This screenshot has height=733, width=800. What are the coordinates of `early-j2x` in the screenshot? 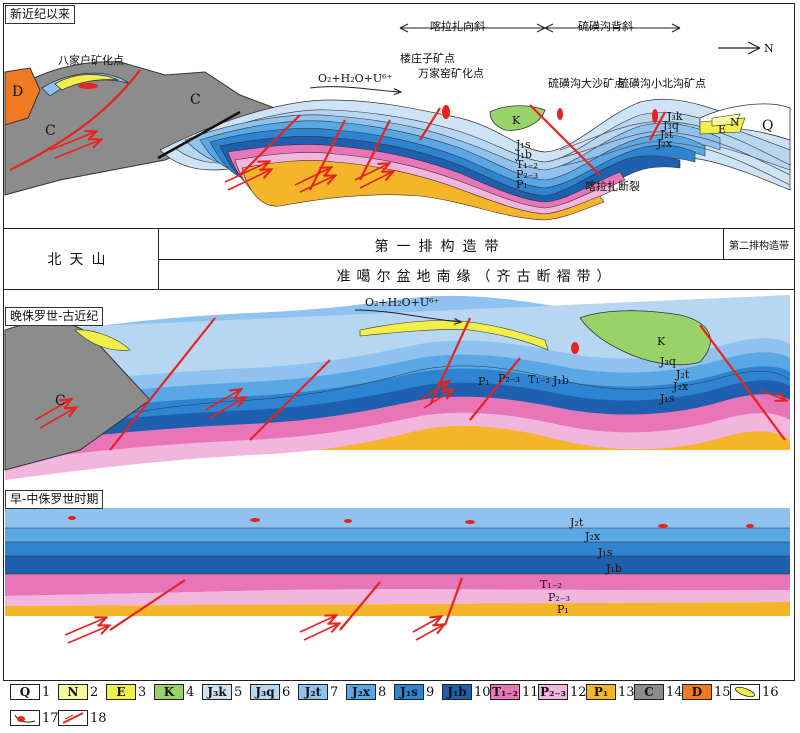 It's located at (397, 535).